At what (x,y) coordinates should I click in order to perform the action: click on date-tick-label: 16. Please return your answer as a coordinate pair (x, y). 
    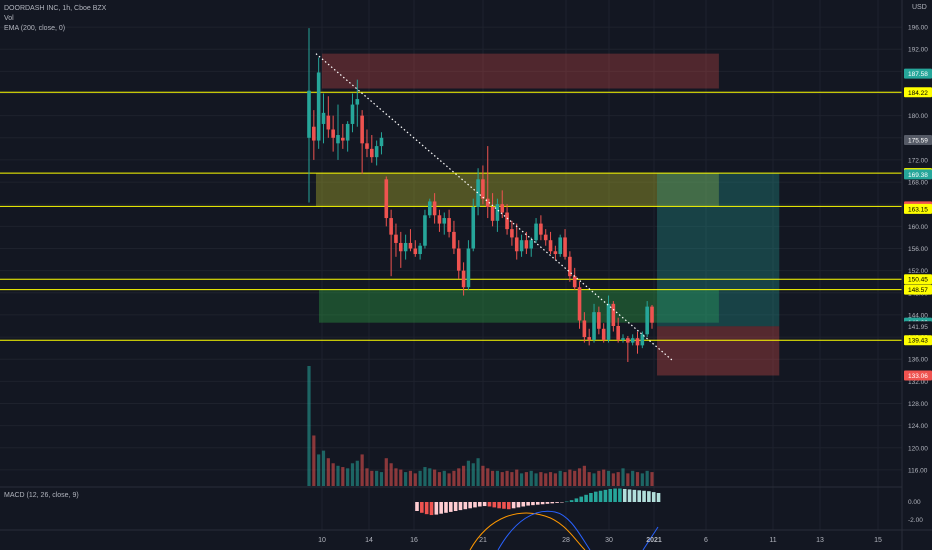
    Looking at the image, I should click on (414, 540).